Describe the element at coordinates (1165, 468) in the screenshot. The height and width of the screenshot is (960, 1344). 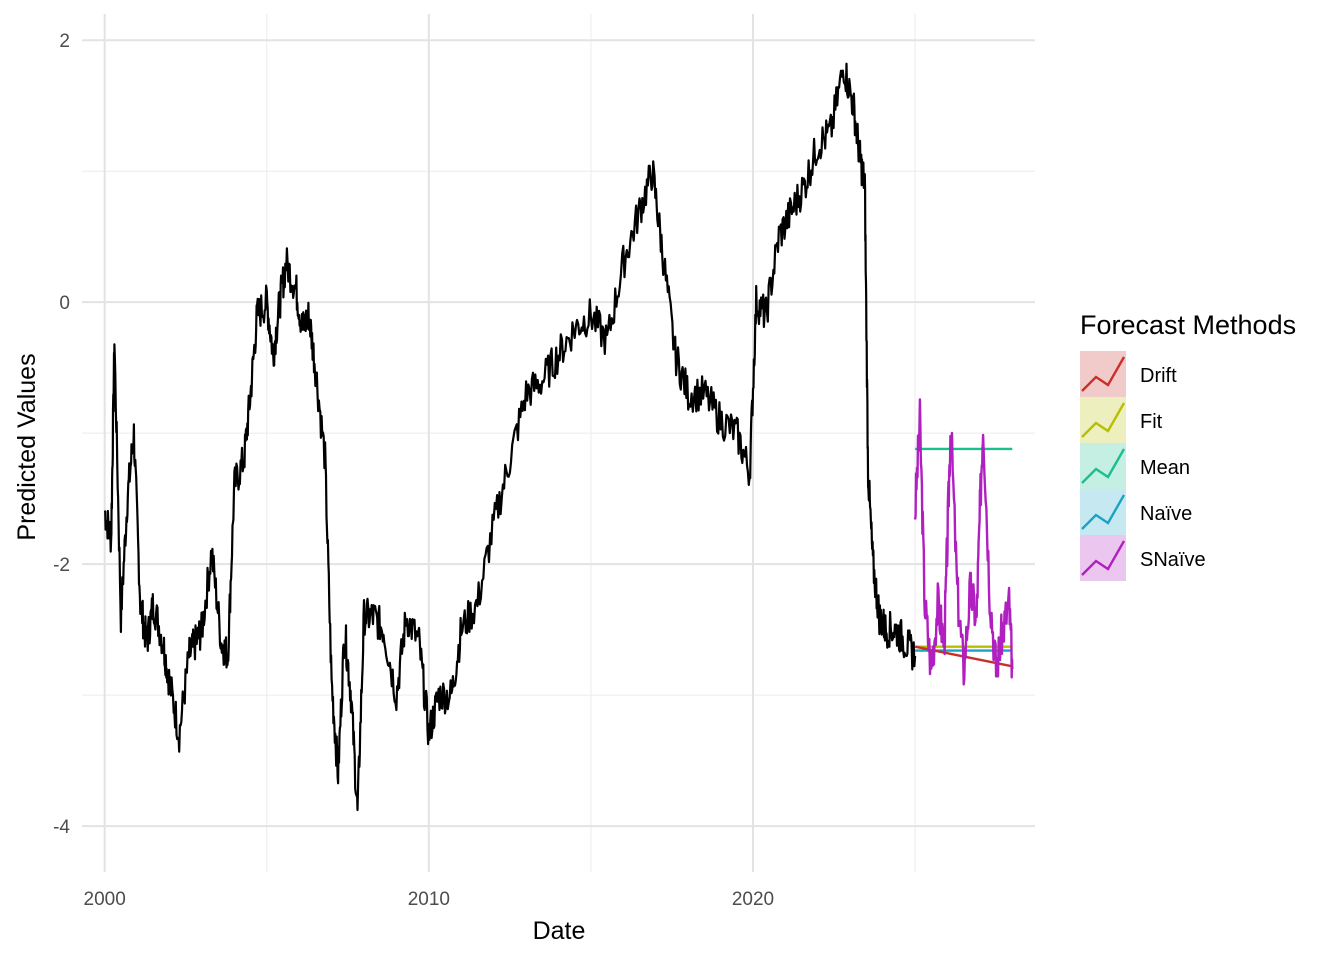
I see `legend-label-mean: Mean` at that location.